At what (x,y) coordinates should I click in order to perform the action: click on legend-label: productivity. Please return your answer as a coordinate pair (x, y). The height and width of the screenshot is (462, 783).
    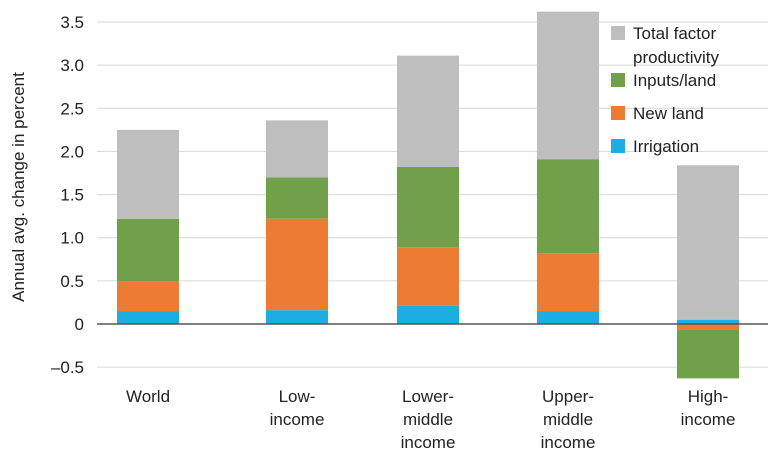
    Looking at the image, I should click on (676, 57).